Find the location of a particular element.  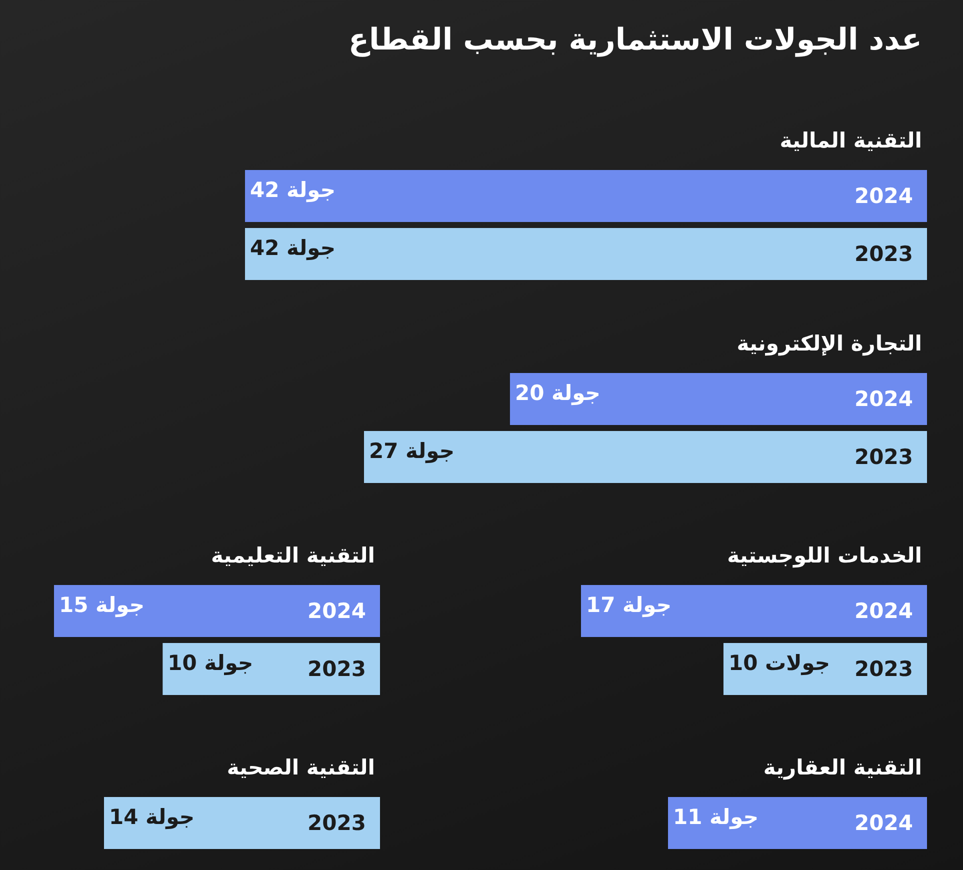

data-label: 10 جولات is located at coordinates (779, 663).